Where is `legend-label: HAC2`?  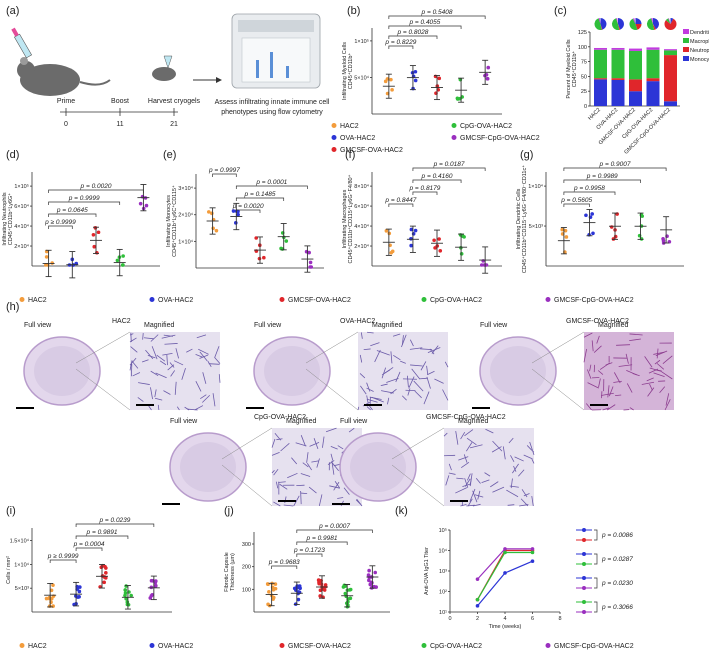 legend-label: HAC2 is located at coordinates (37, 646).